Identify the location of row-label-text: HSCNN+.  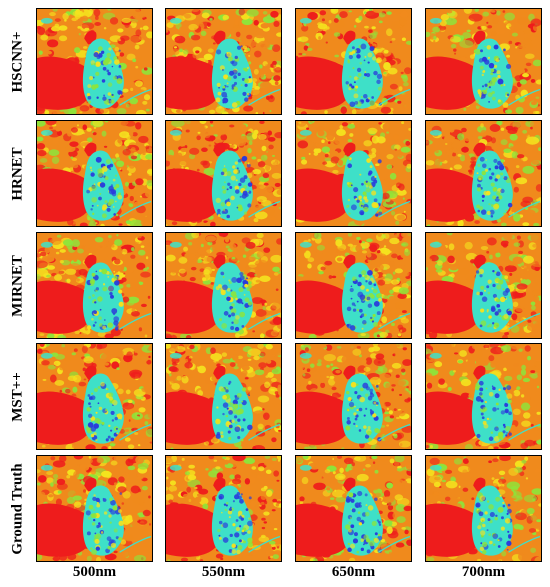
(17, 61).